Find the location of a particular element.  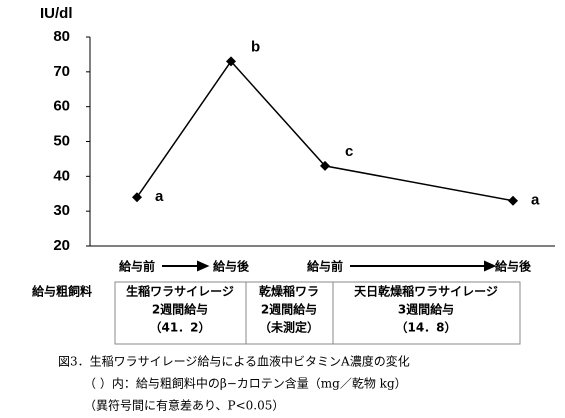

cell-box is located at coordinates (426, 313).